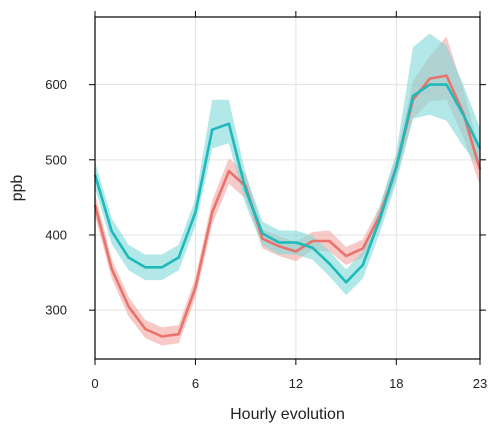 This screenshot has height=428, width=489. What do you see at coordinates (17, 188) in the screenshot?
I see `y-axis-label: ppb` at bounding box center [17, 188].